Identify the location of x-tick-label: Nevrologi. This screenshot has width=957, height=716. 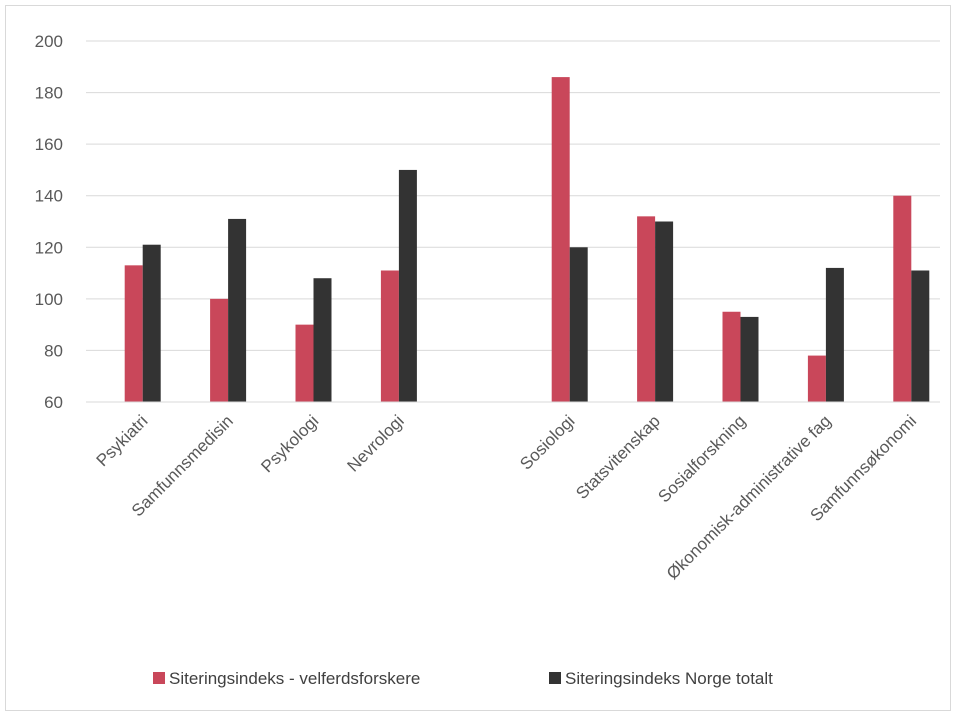
(376, 443).